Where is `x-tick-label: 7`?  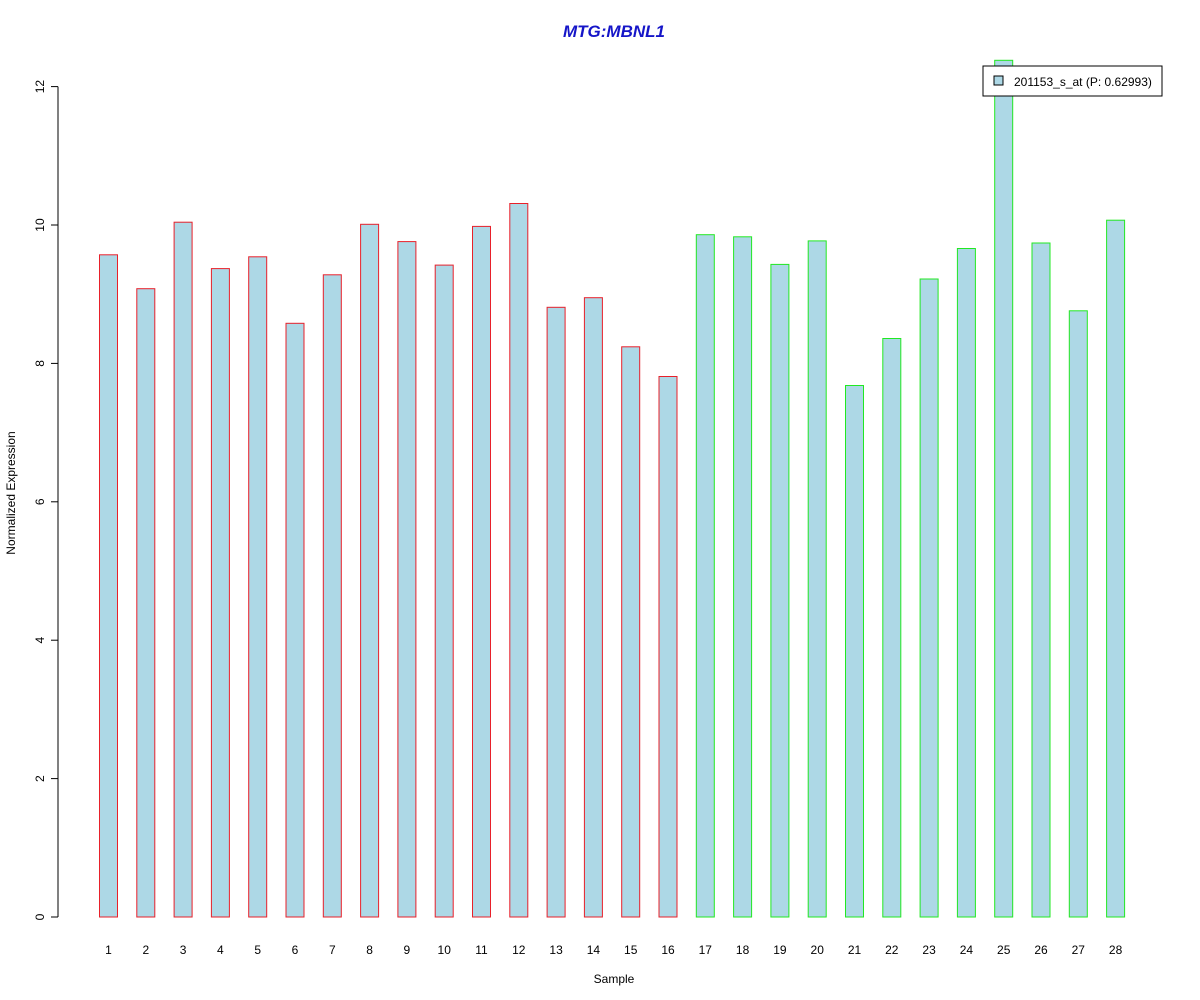
x-tick-label: 7 is located at coordinates (332, 950).